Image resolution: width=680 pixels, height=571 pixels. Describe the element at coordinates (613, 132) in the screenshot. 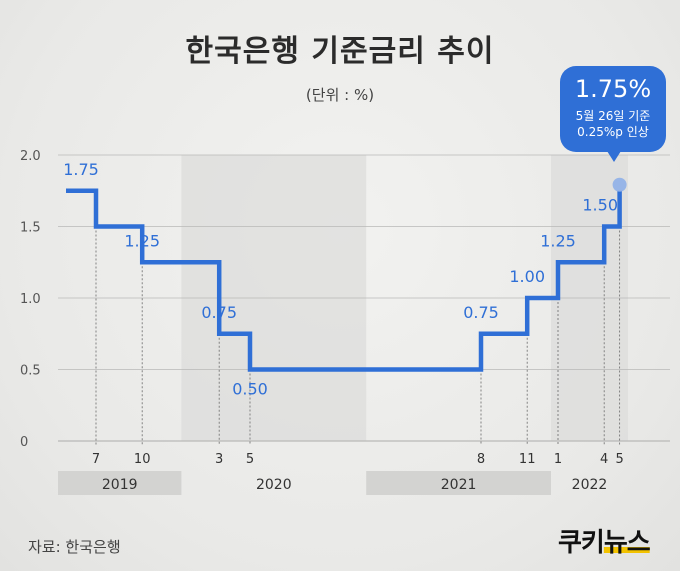

I see `callout-change: 0.25%p 인상` at that location.